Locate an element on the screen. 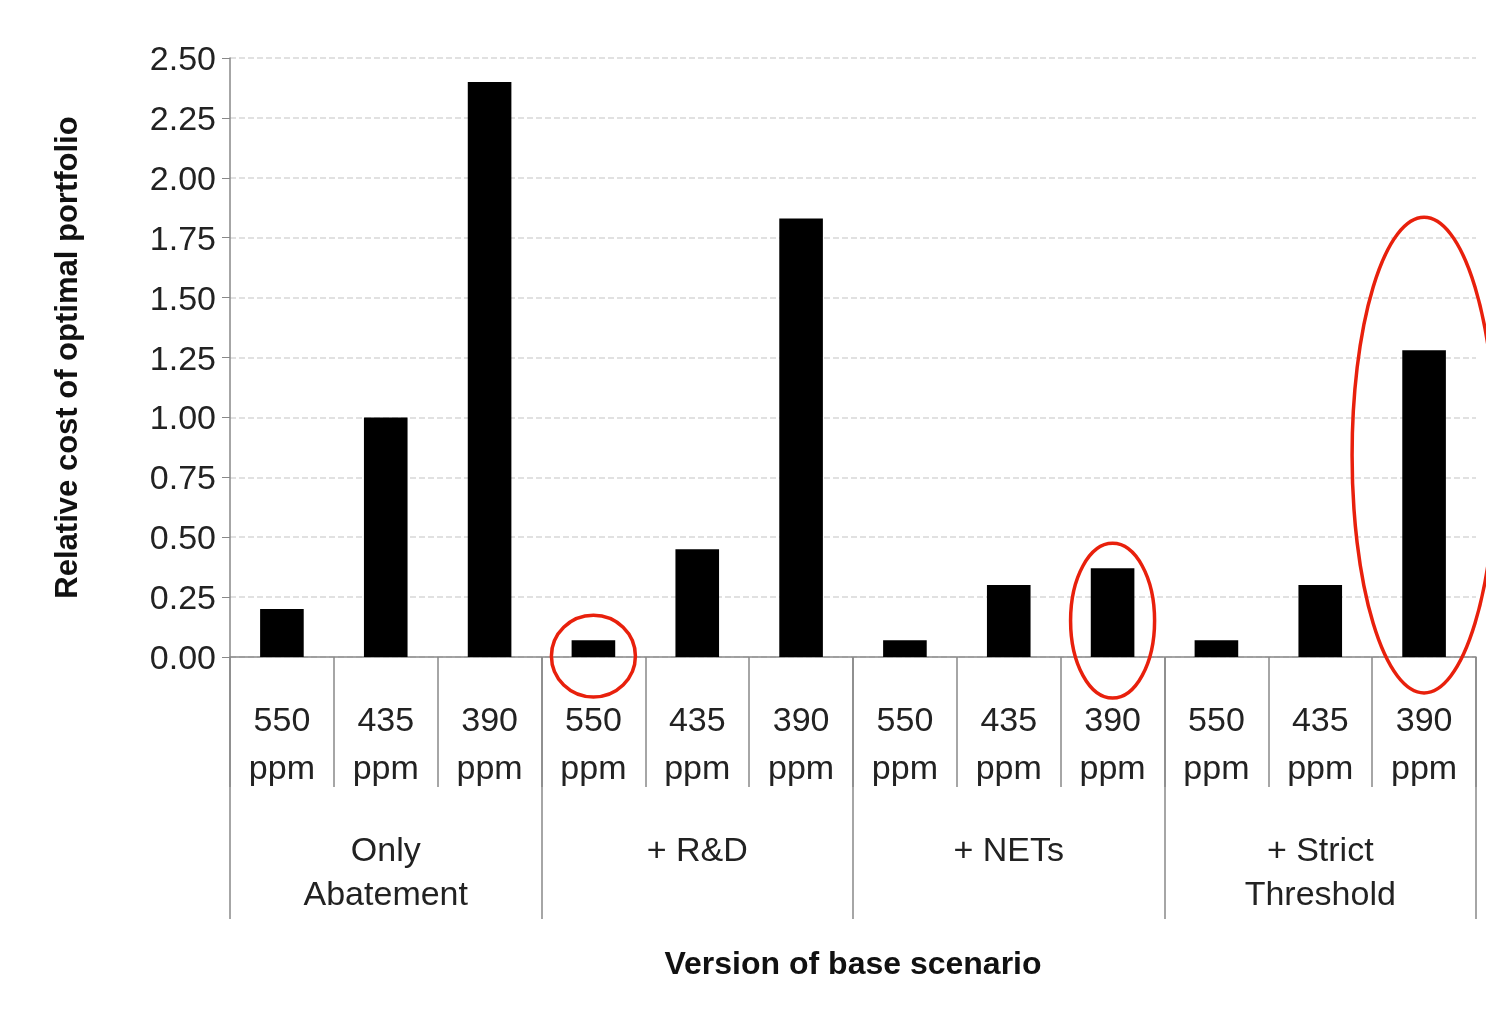 The image size is (1486, 1010). text: + NETs is located at coordinates (1009, 849).